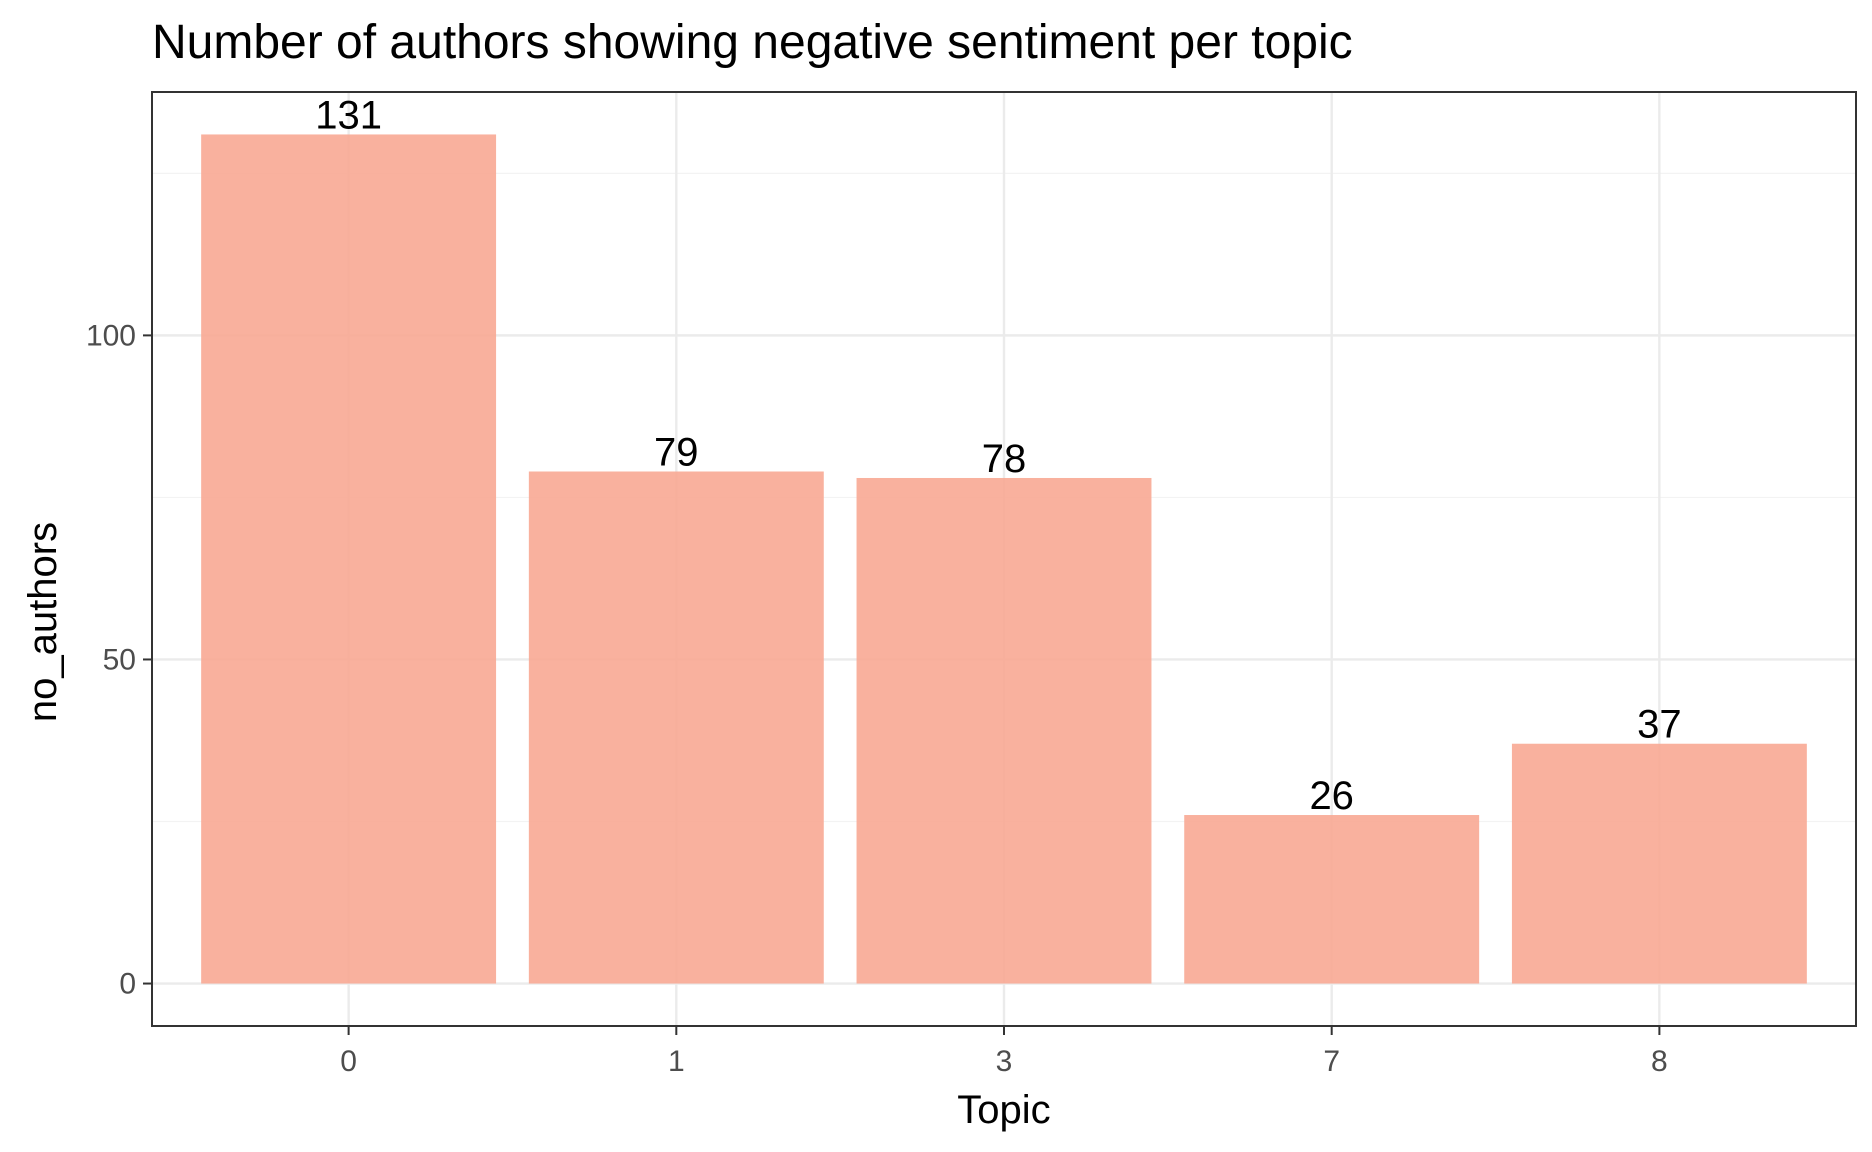  I want to click on x-tick-label: 1, so click(676, 1061).